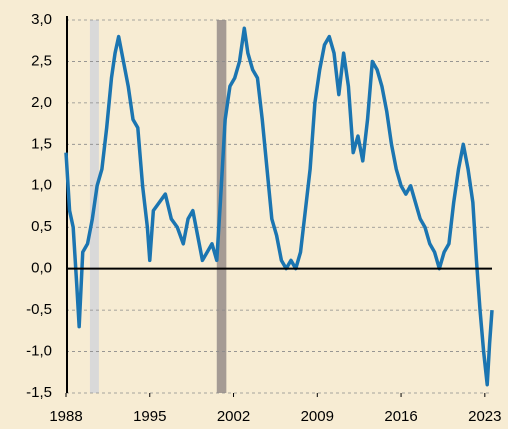 The width and height of the screenshot is (508, 429). Describe the element at coordinates (39, 309) in the screenshot. I see `y-tick-label: -0,5` at that location.